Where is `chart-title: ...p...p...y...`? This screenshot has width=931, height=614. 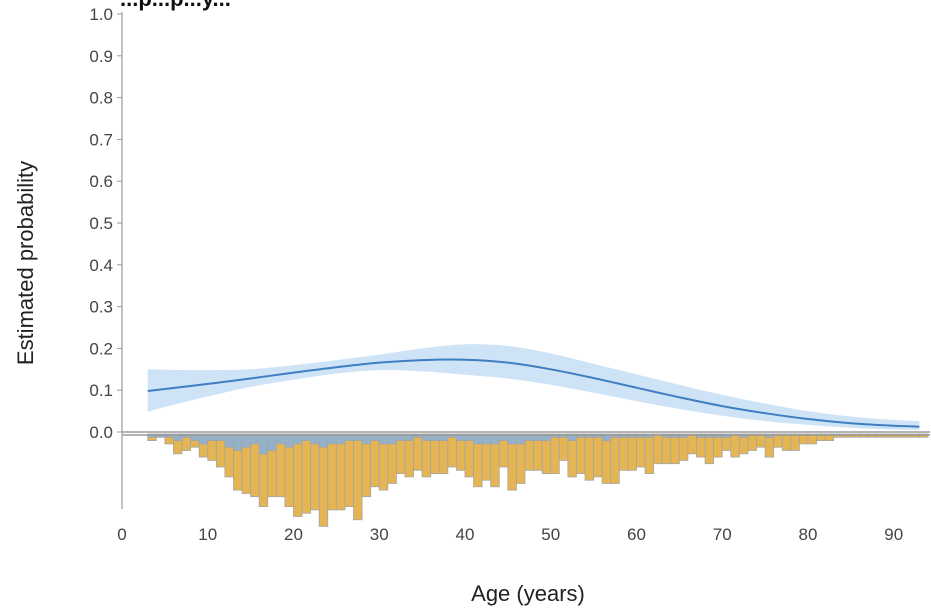
chart-title: ...p...p...y... is located at coordinates (175, 5).